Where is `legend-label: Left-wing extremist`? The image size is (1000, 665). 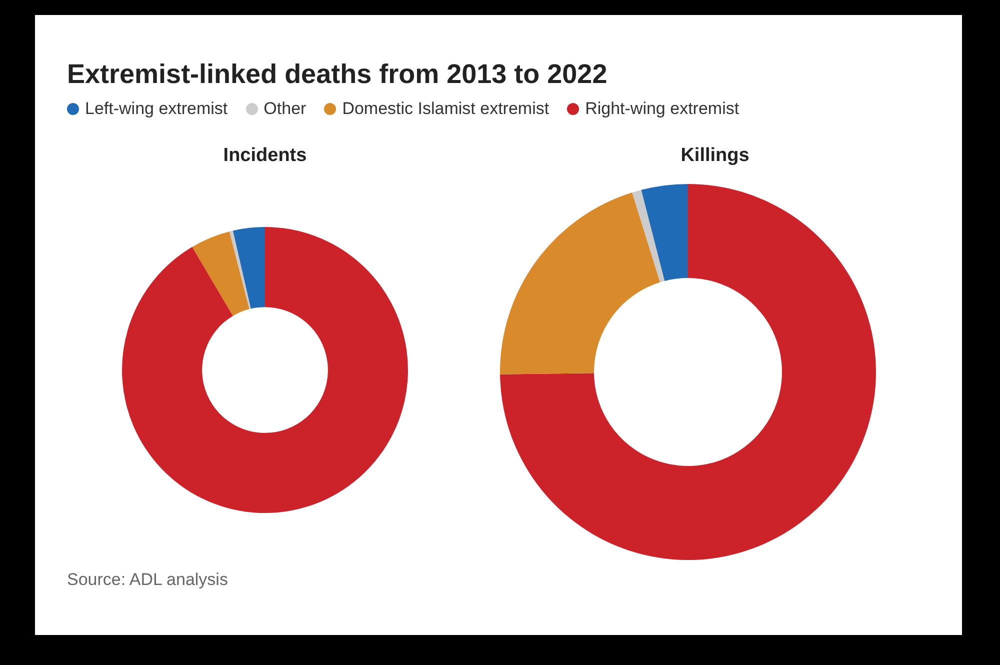 legend-label: Left-wing extremist is located at coordinates (156, 109).